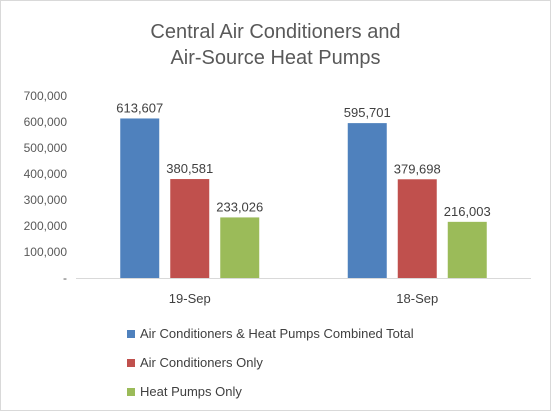  I want to click on x-tick-label: 19-Sep, so click(190, 298).